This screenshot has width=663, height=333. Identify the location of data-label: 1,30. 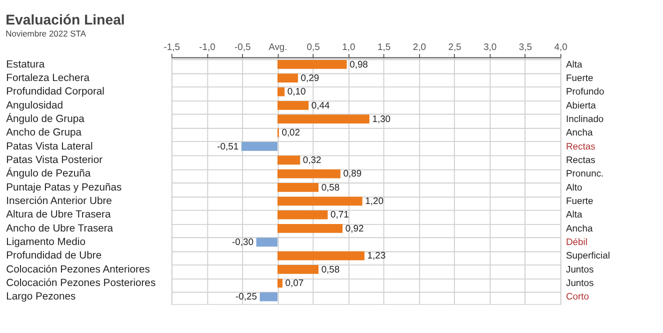
(381, 118).